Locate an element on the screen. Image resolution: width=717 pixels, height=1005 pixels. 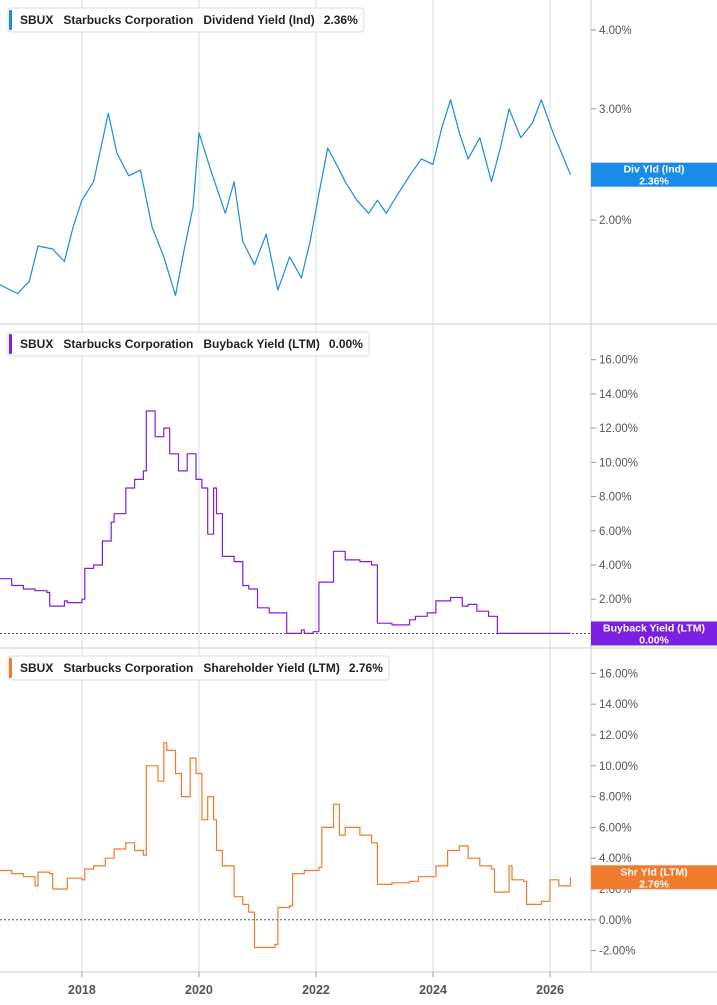
legend-metric: Dividend Yield (Ind) is located at coordinates (258, 20).